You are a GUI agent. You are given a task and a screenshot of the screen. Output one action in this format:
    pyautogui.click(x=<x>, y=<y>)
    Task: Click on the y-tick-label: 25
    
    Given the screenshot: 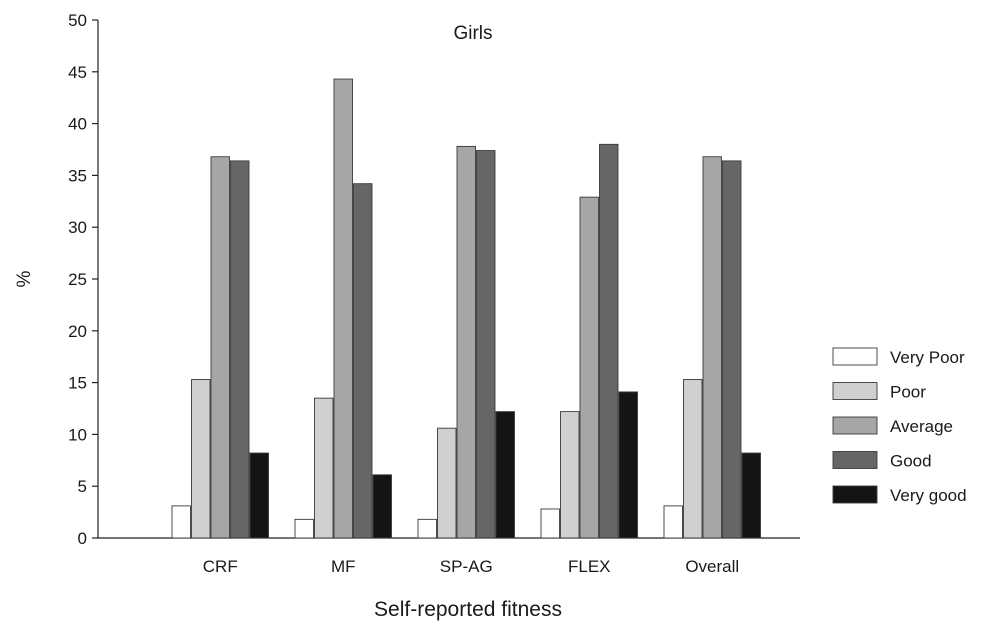 What is the action you would take?
    pyautogui.click(x=77, y=279)
    